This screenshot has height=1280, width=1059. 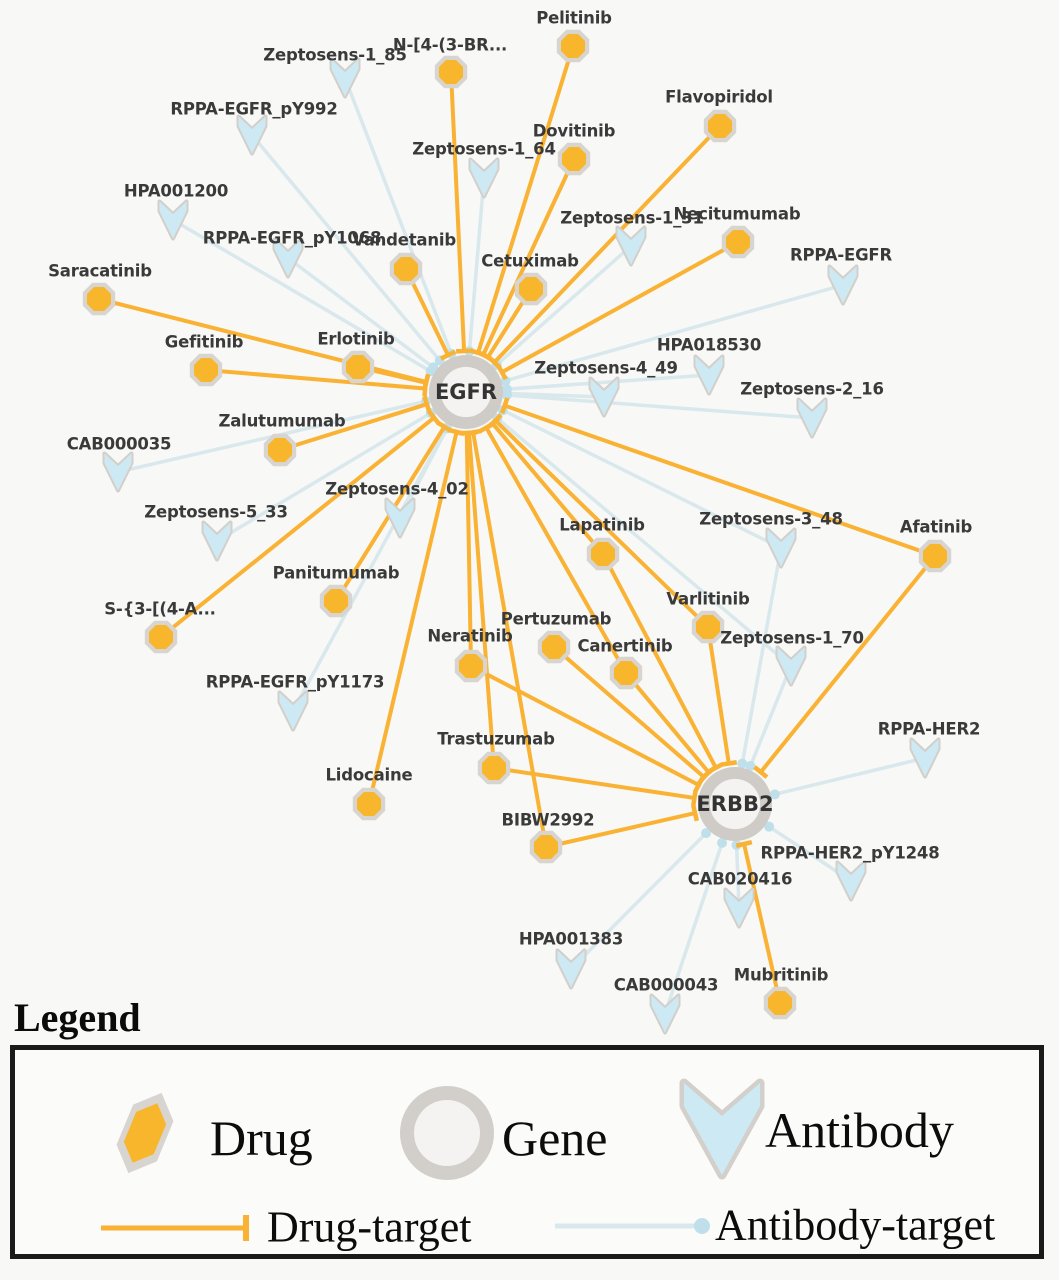 What do you see at coordinates (288, 258) in the screenshot?
I see `node-antibody-rppa-egfr-py1068` at bounding box center [288, 258].